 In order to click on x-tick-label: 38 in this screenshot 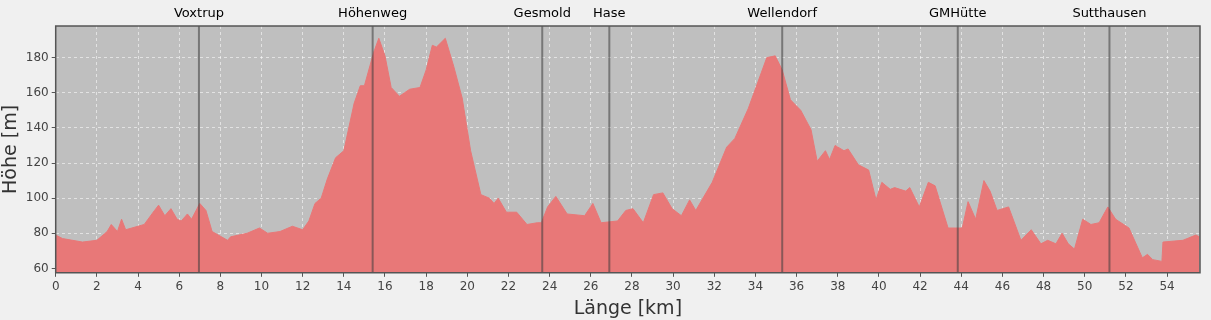, I will do `click(838, 286)`.